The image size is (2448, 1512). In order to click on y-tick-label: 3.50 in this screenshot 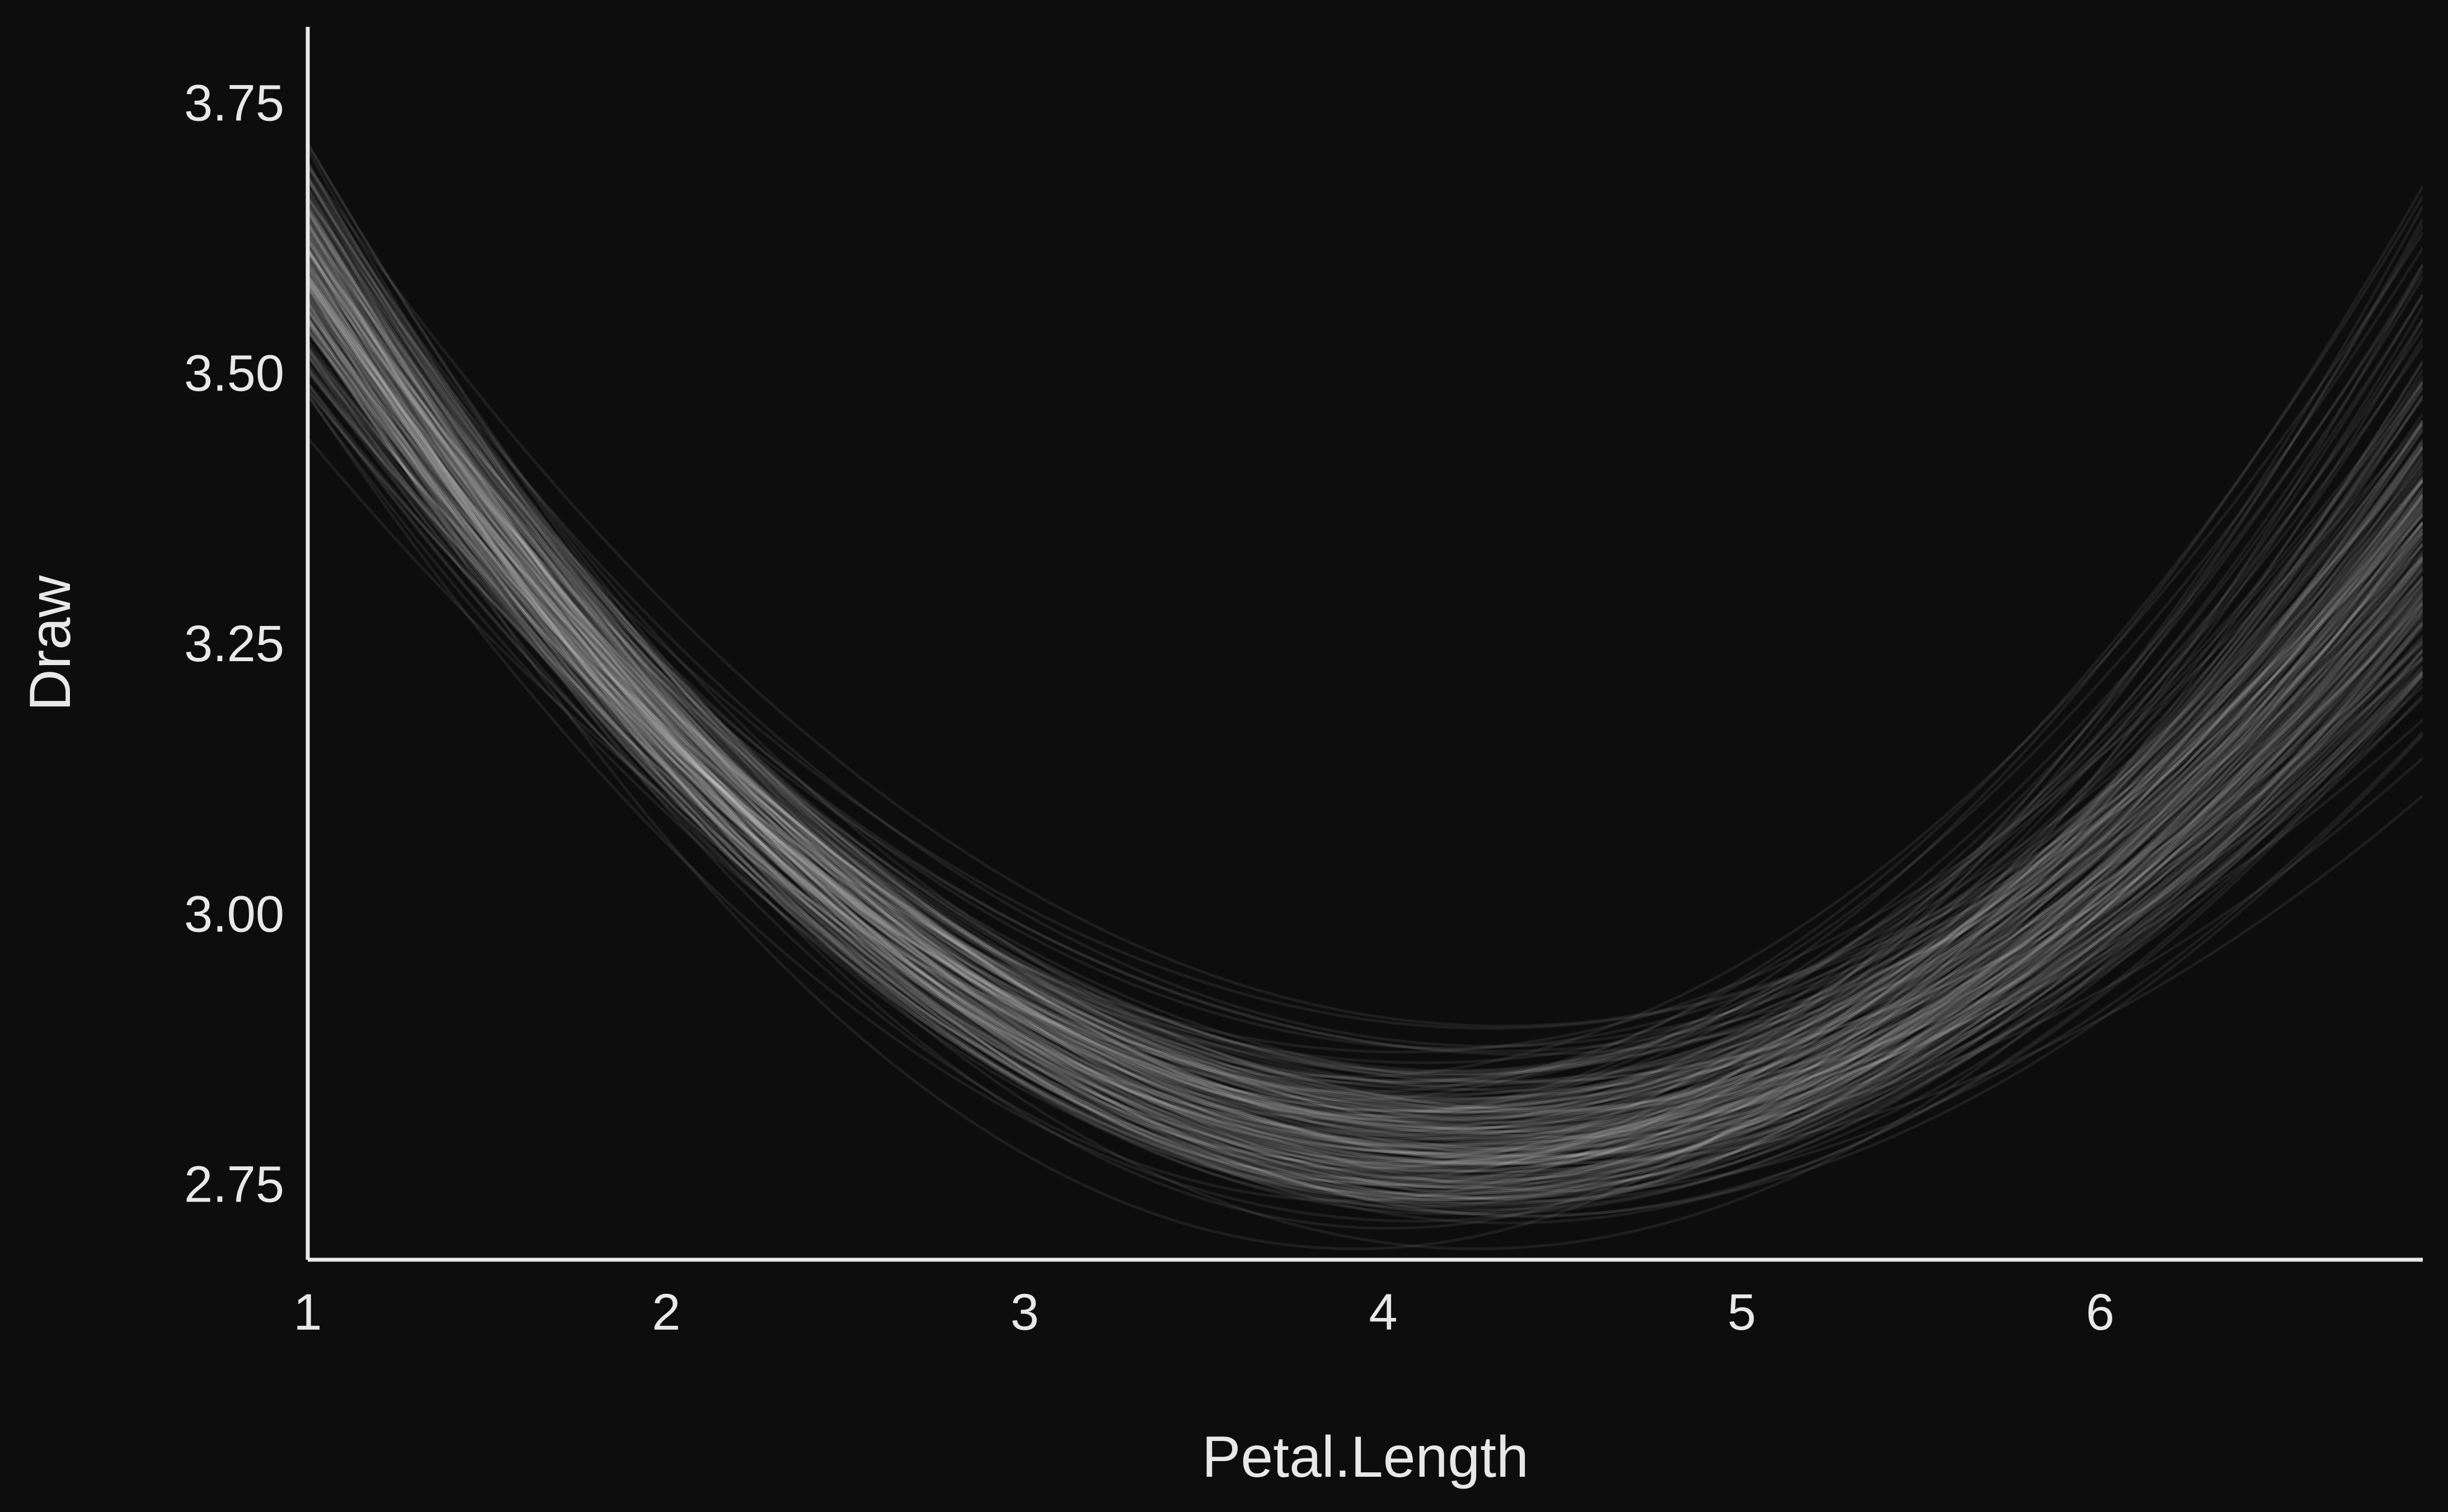, I will do `click(234, 374)`.